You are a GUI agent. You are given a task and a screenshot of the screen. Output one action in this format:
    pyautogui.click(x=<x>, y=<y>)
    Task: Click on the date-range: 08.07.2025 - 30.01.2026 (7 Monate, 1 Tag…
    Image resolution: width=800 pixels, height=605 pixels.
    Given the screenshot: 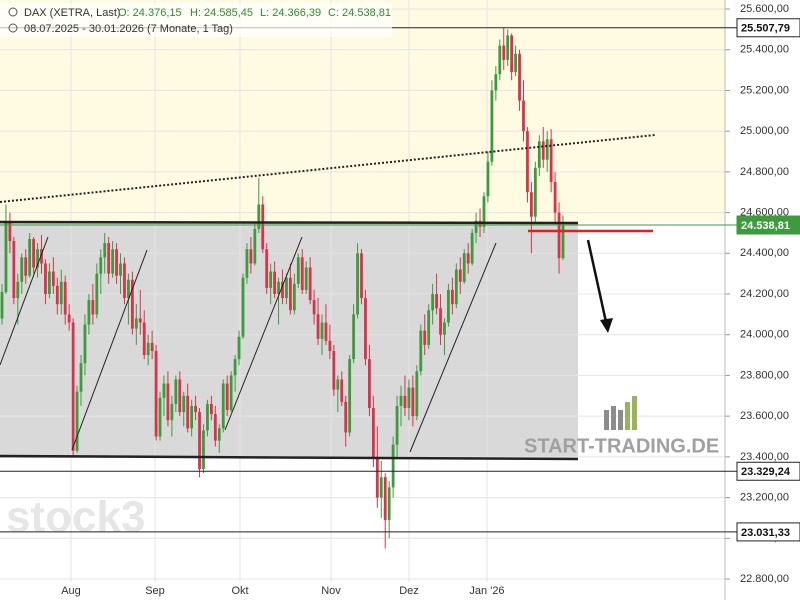 What is the action you would take?
    pyautogui.click(x=128, y=29)
    